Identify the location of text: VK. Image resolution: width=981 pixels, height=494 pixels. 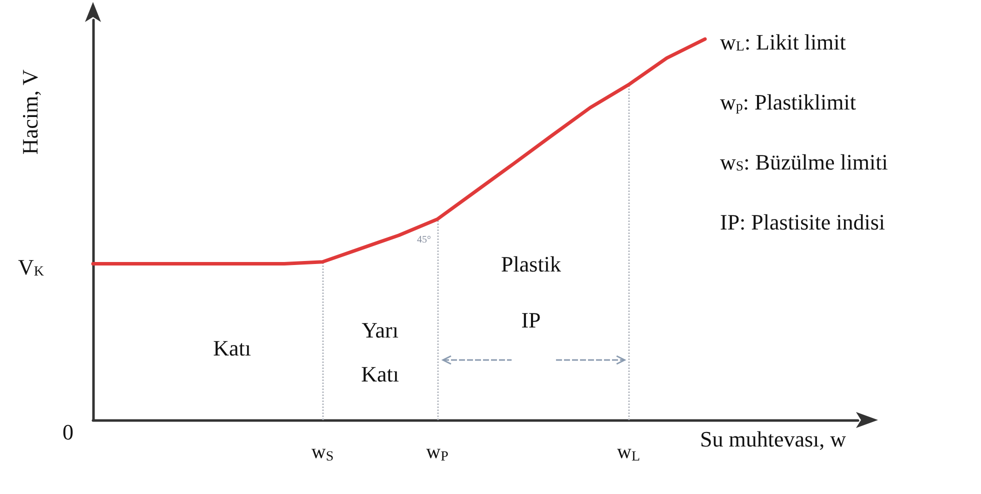
(31, 267).